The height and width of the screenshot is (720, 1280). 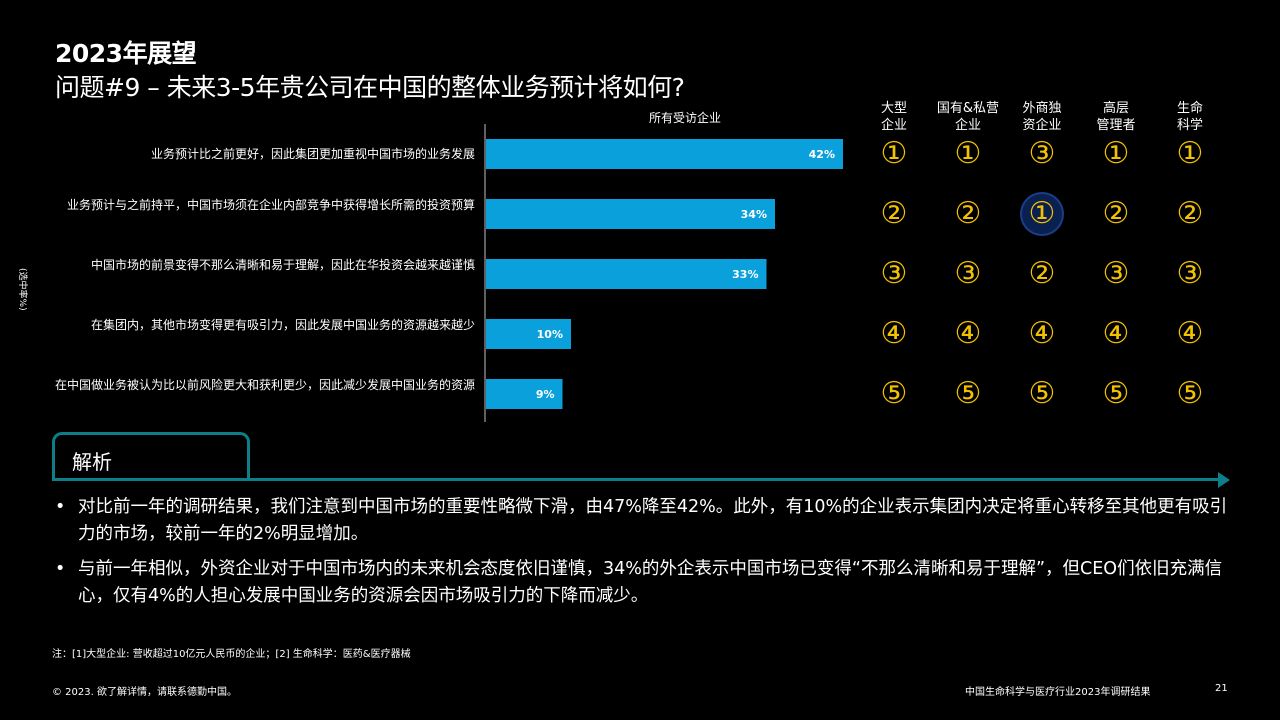 I want to click on page-title: 2023年展望, so click(x=126, y=53).